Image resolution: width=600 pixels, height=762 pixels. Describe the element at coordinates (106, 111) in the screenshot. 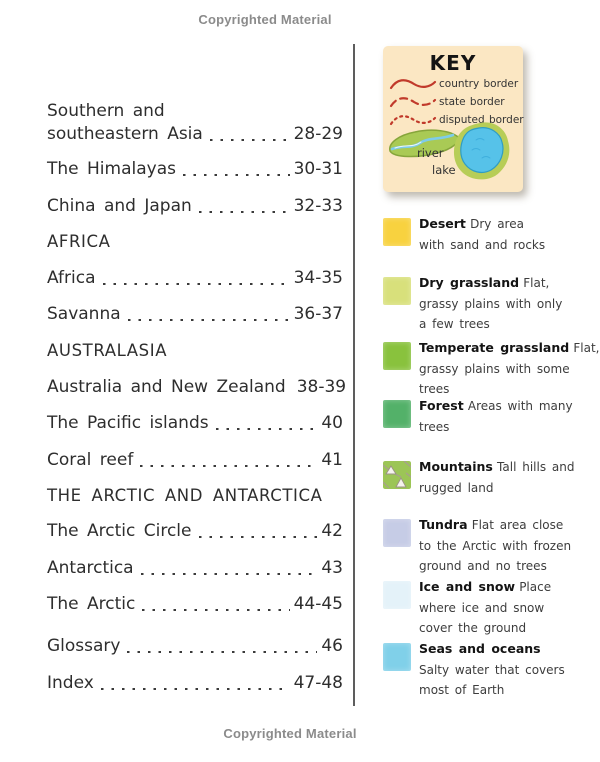

I see `toc-entry-wrapped-line: Southern and` at that location.